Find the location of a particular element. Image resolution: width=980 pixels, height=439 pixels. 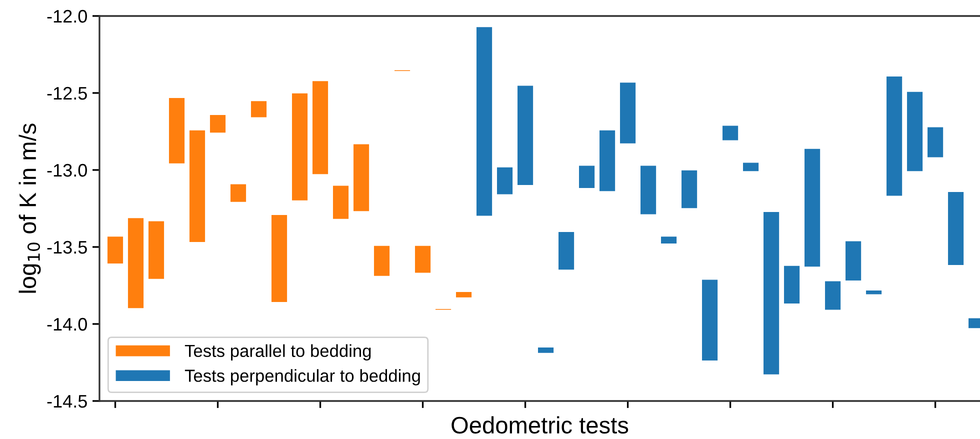

legend-label: Tests perpendicular to bedding is located at coordinates (302, 377).